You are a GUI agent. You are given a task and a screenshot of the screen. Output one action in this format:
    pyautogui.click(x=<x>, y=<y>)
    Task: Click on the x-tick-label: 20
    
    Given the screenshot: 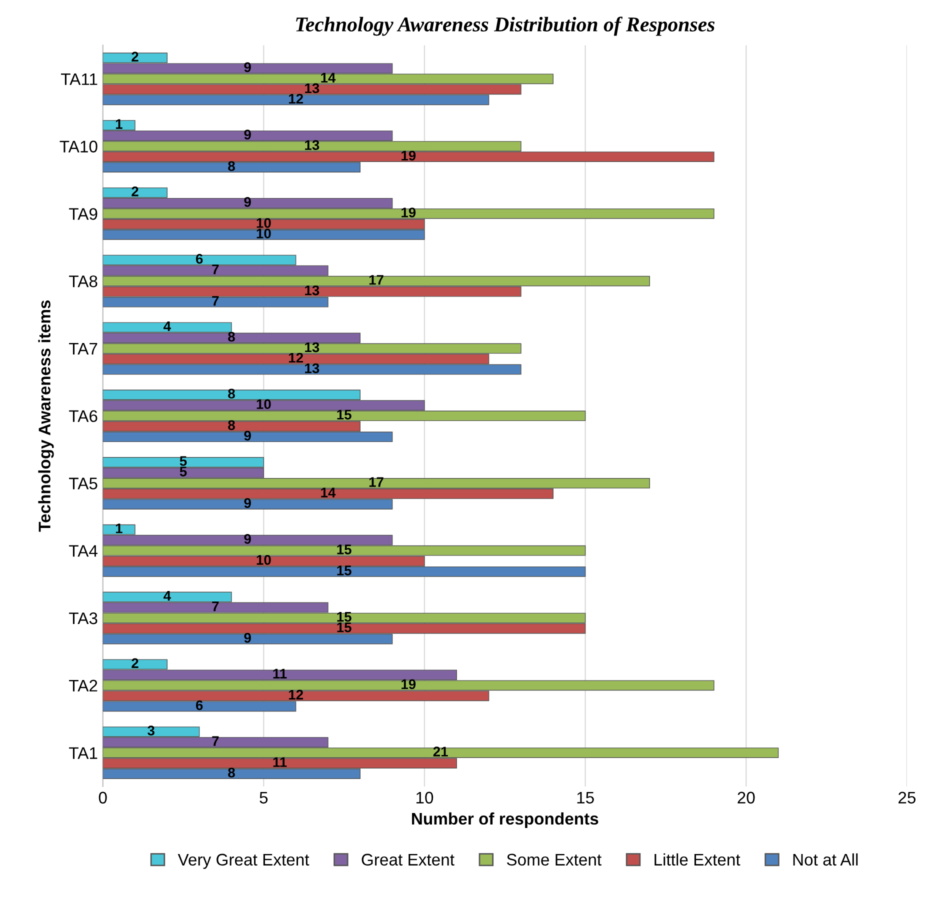 What is the action you would take?
    pyautogui.click(x=746, y=798)
    